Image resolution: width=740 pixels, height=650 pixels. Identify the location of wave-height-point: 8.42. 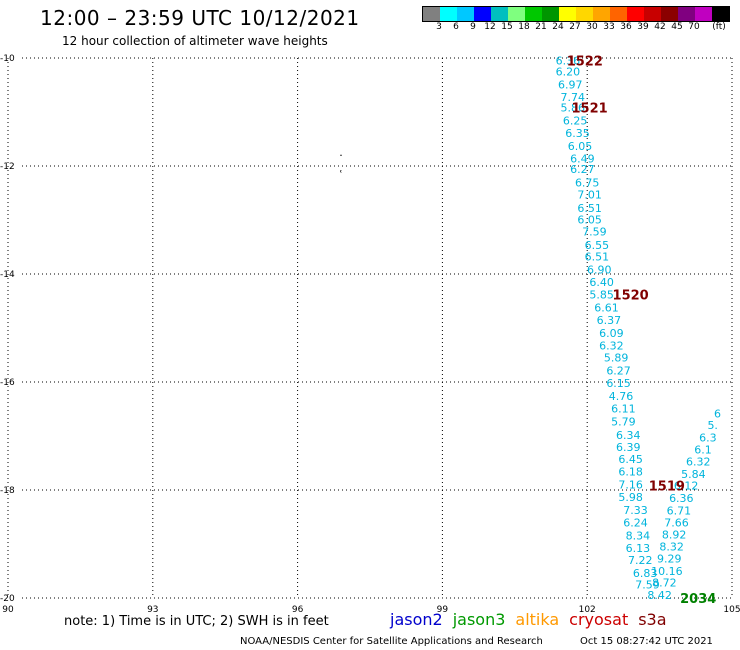
(659, 595).